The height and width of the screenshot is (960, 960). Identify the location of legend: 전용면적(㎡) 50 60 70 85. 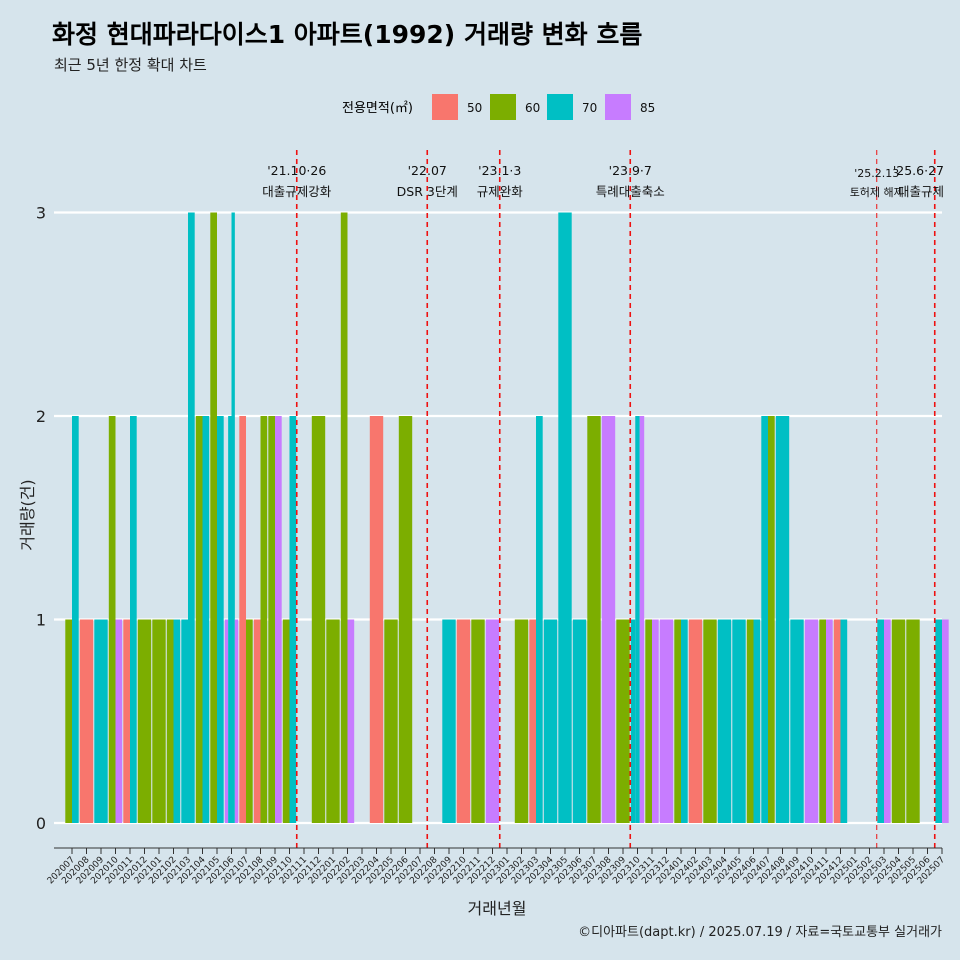
(498, 107).